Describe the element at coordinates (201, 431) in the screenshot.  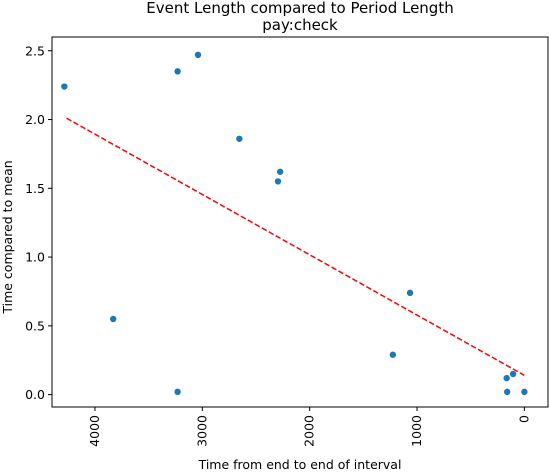
I see `x-tick-label: 3000` at that location.